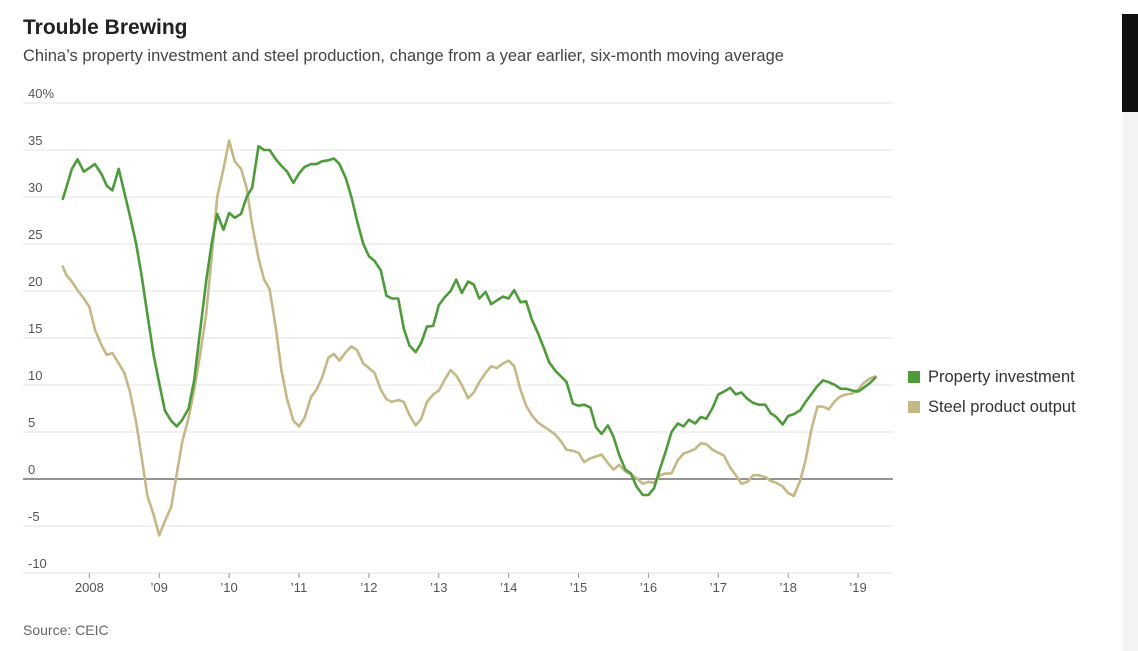  Describe the element at coordinates (857, 587) in the screenshot. I see `x-tick-label: ’19` at that location.